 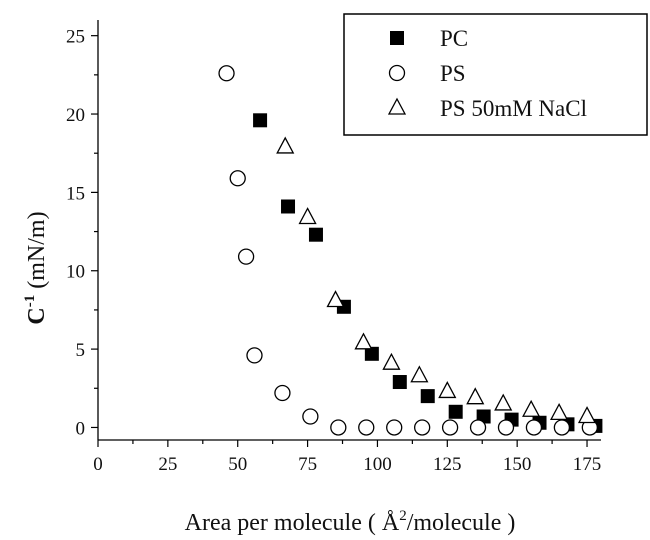 I want to click on legend-item-ps: PS, so click(x=427, y=73).